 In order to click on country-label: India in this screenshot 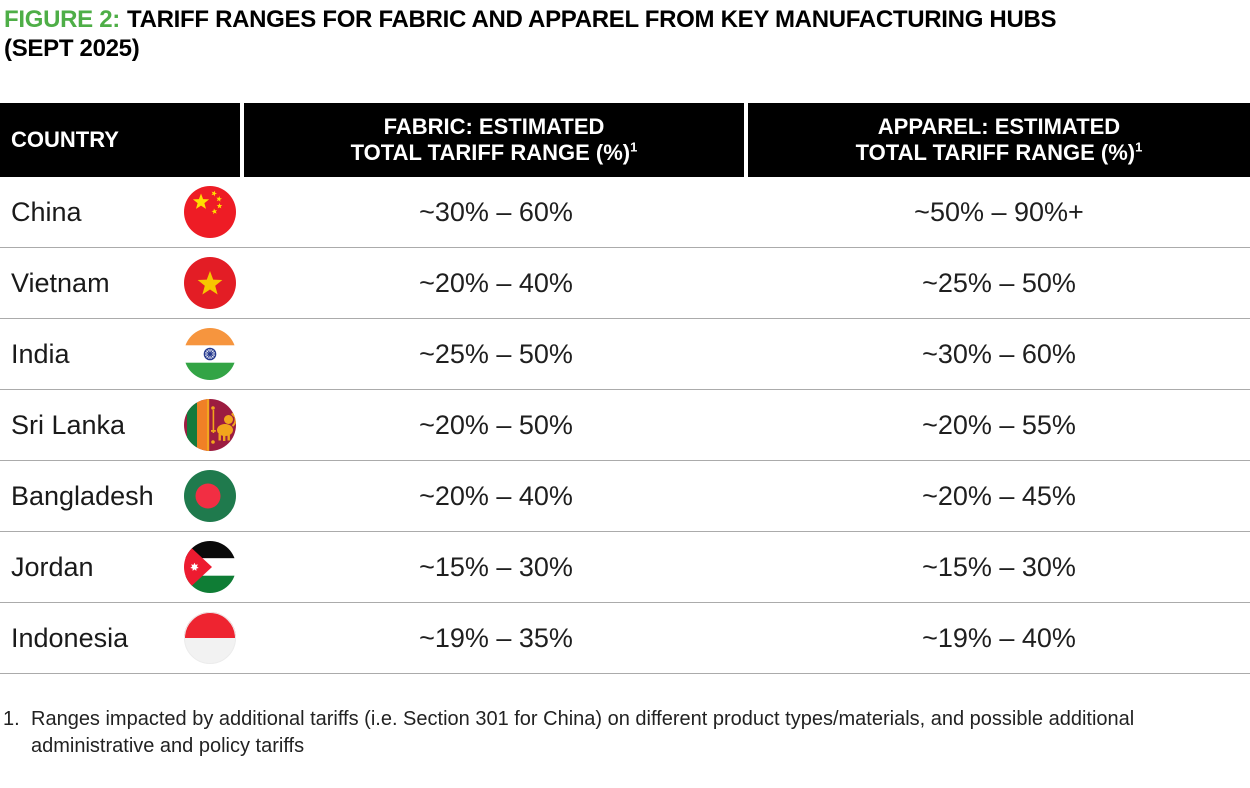, I will do `click(40, 353)`.